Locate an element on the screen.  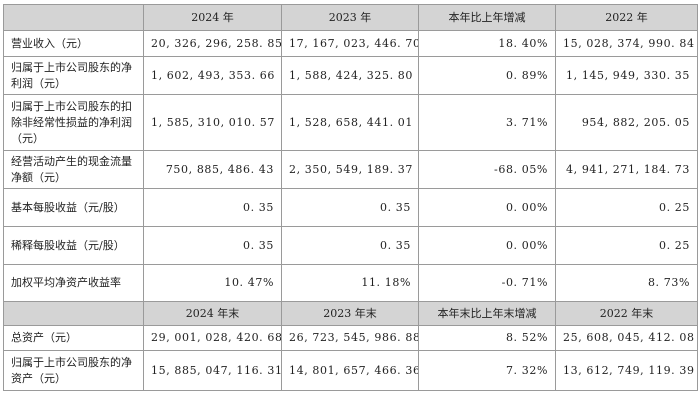
cell-value: 1, 585, 310, 010. 57 is located at coordinates (212, 122).